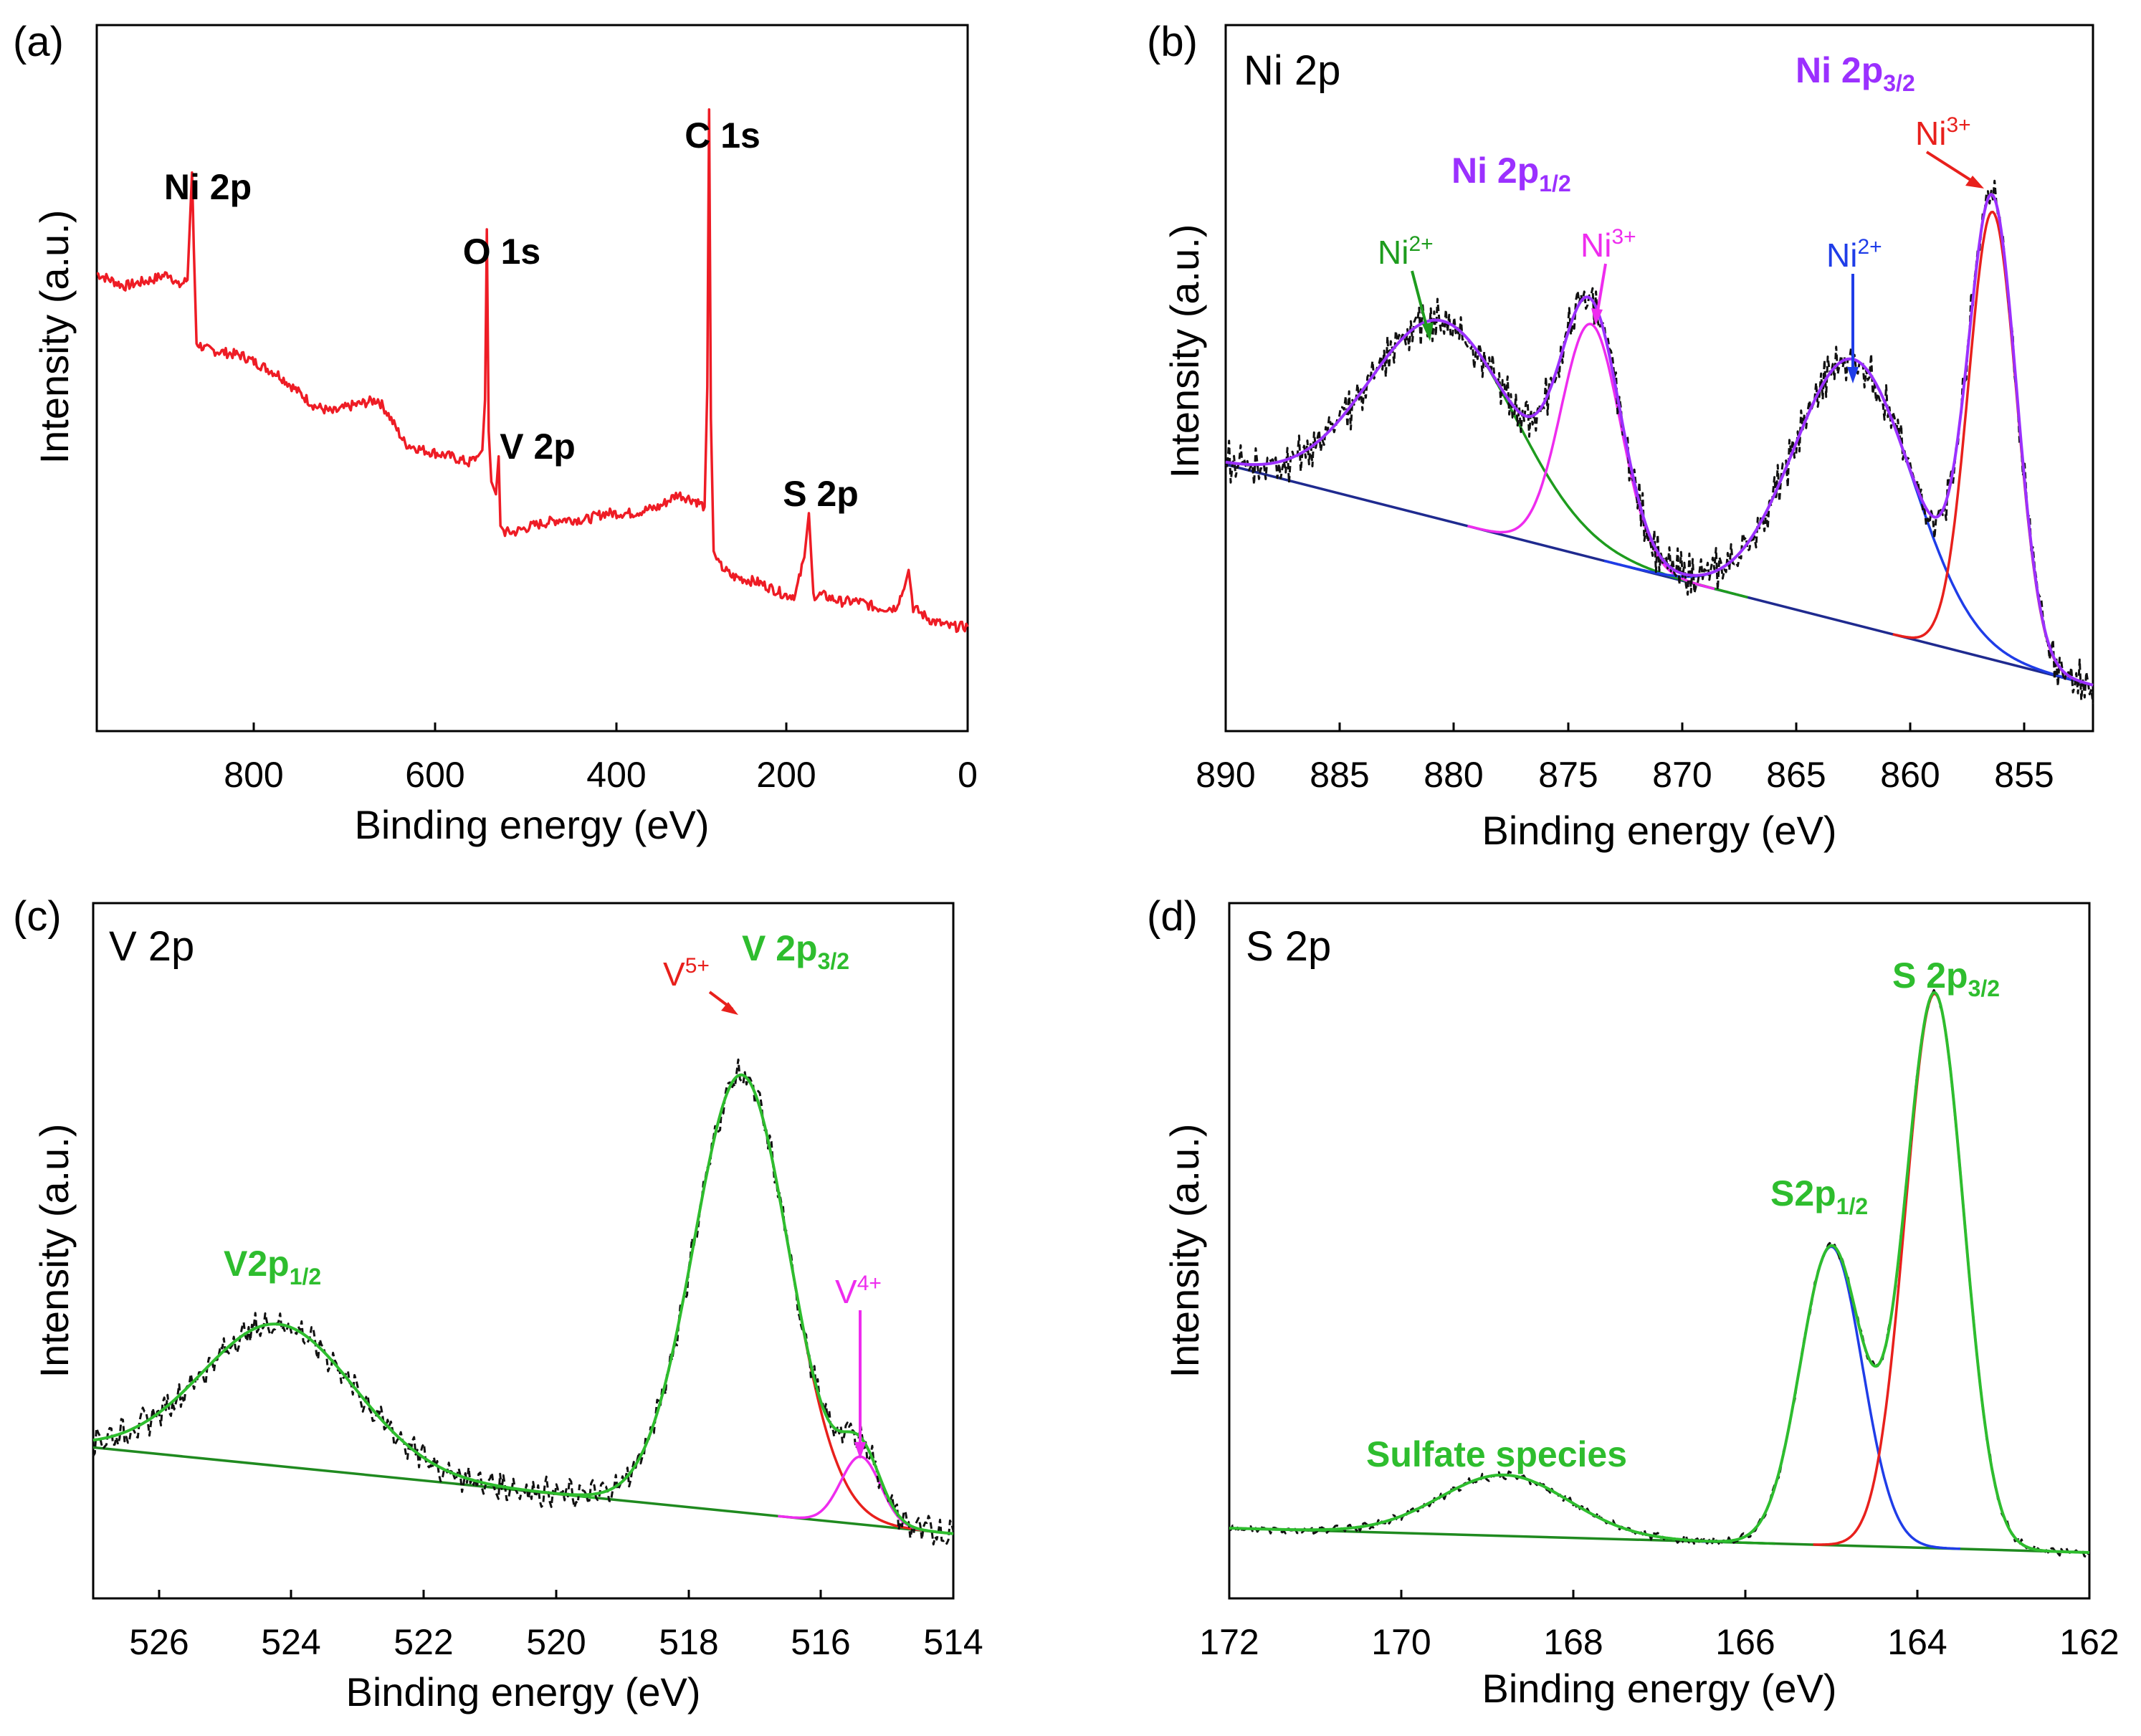 This screenshot has height=1736, width=2141. What do you see at coordinates (423, 1642) in the screenshot?
I see `panel-c-tick-label: 522` at bounding box center [423, 1642].